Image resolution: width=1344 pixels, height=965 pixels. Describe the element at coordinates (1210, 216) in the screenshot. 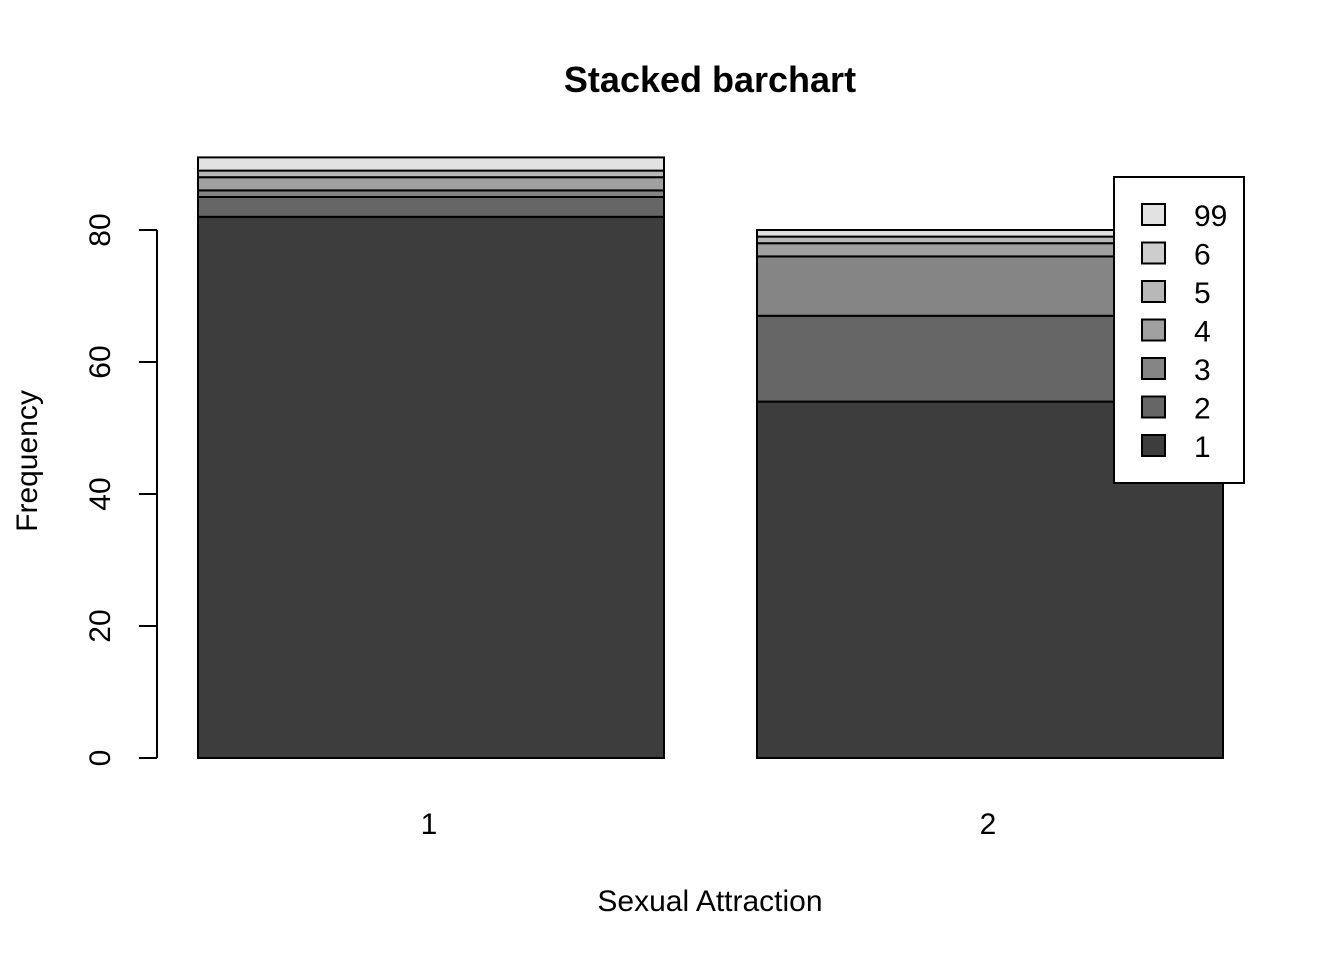

I see `legend-label: 99` at that location.